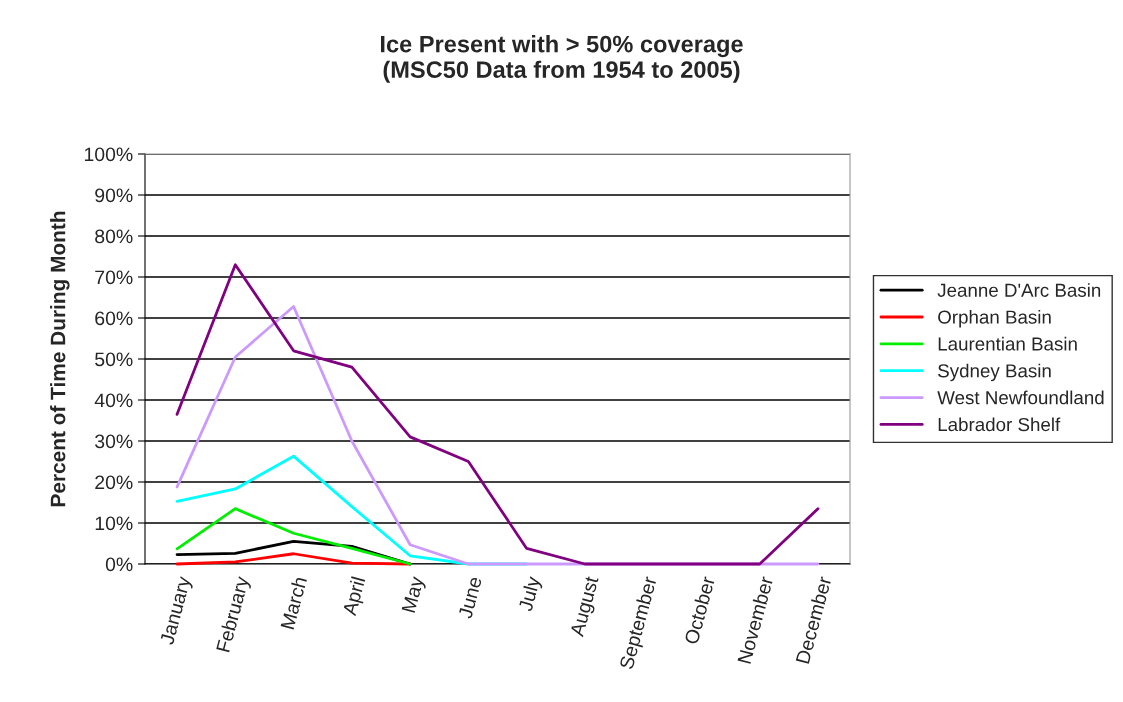 Image resolution: width=1123 pixels, height=702 pixels. Describe the element at coordinates (177, 611) in the screenshot. I see `x-tick-label: January` at that location.